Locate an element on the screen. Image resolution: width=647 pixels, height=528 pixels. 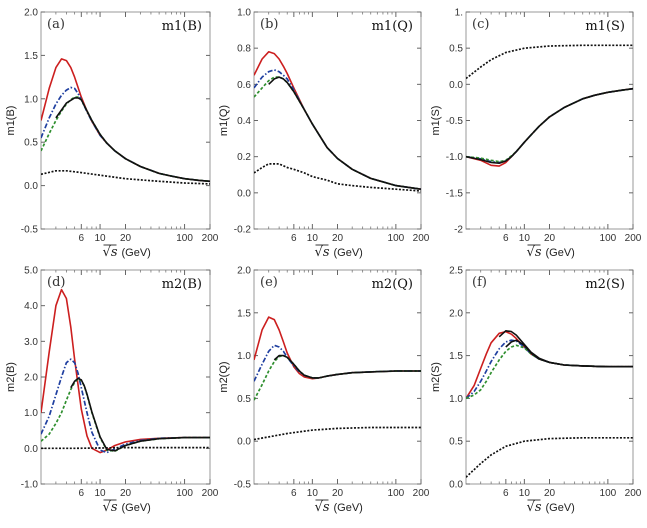
panel-label: (a) is located at coordinates (56, 24).